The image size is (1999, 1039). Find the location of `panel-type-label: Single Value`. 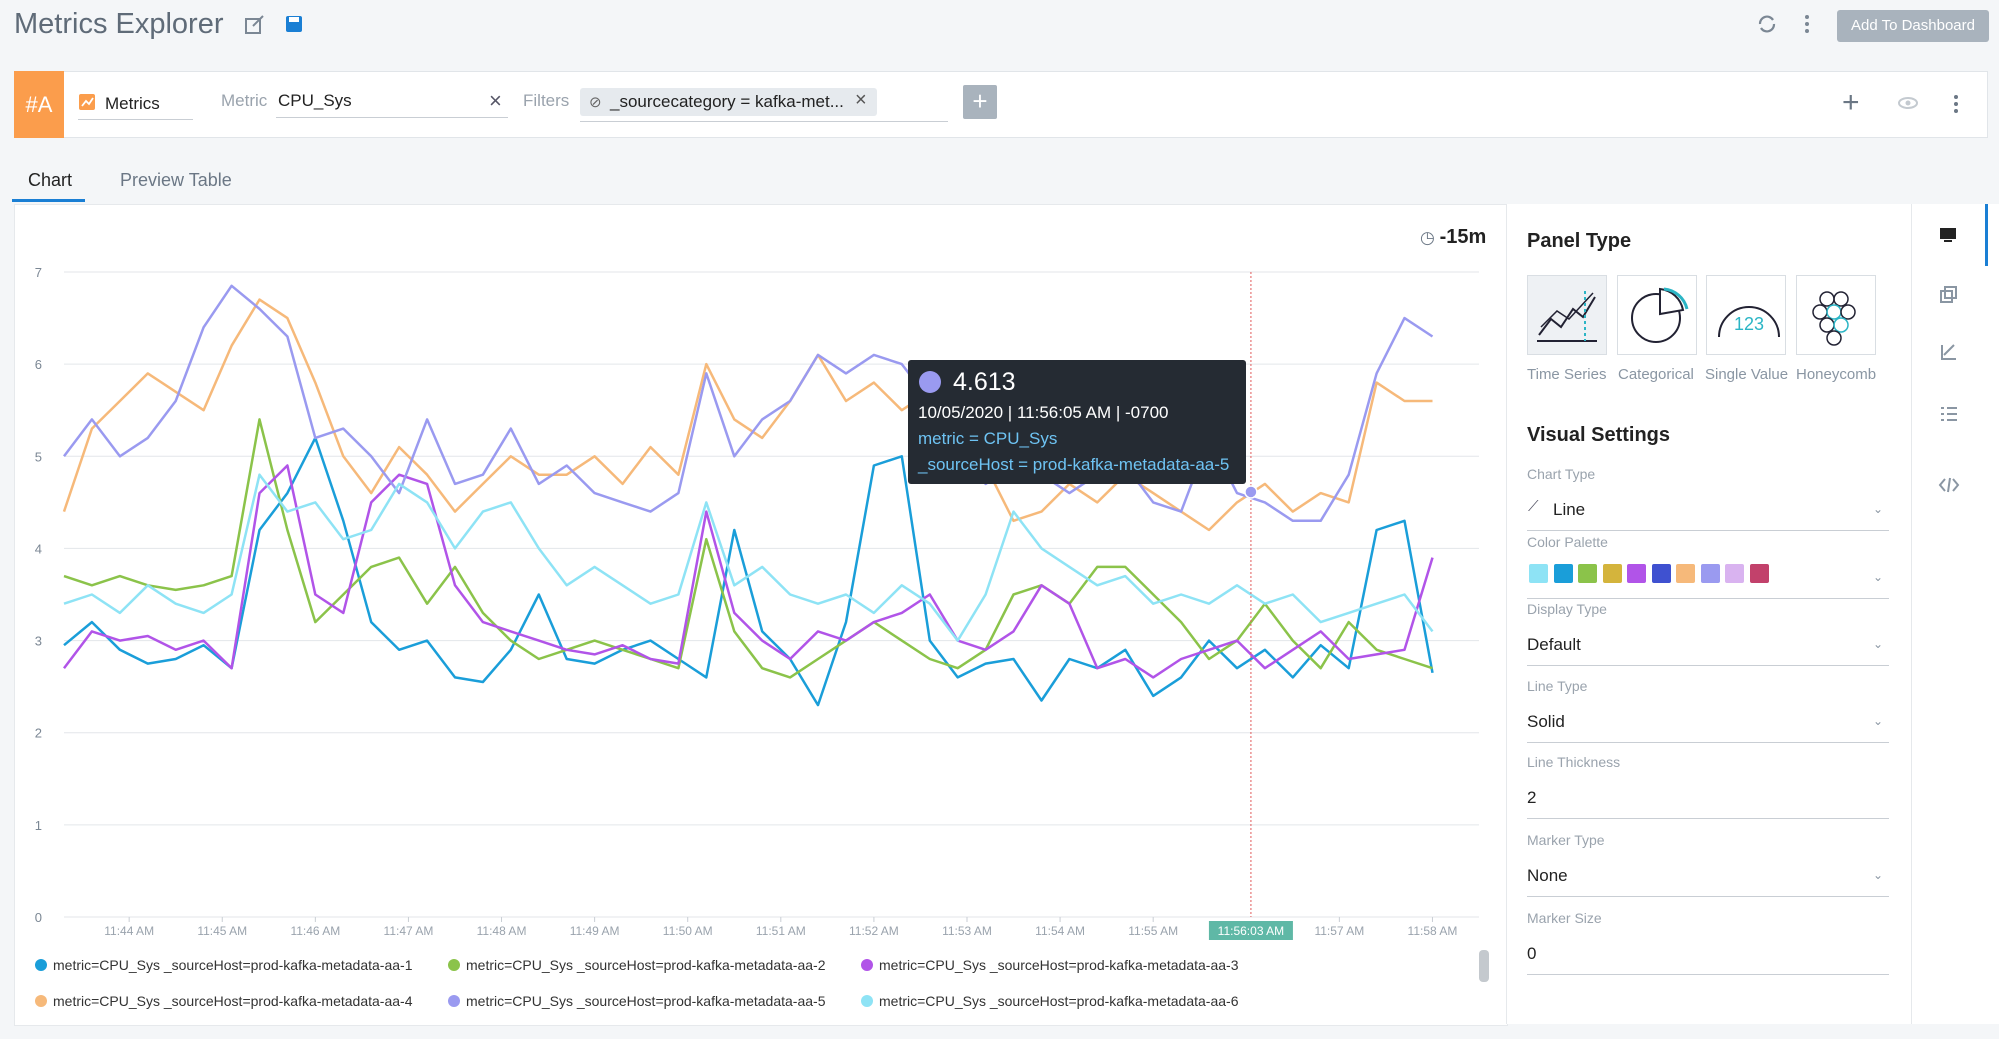

panel-type-label: Single Value is located at coordinates (1747, 374).